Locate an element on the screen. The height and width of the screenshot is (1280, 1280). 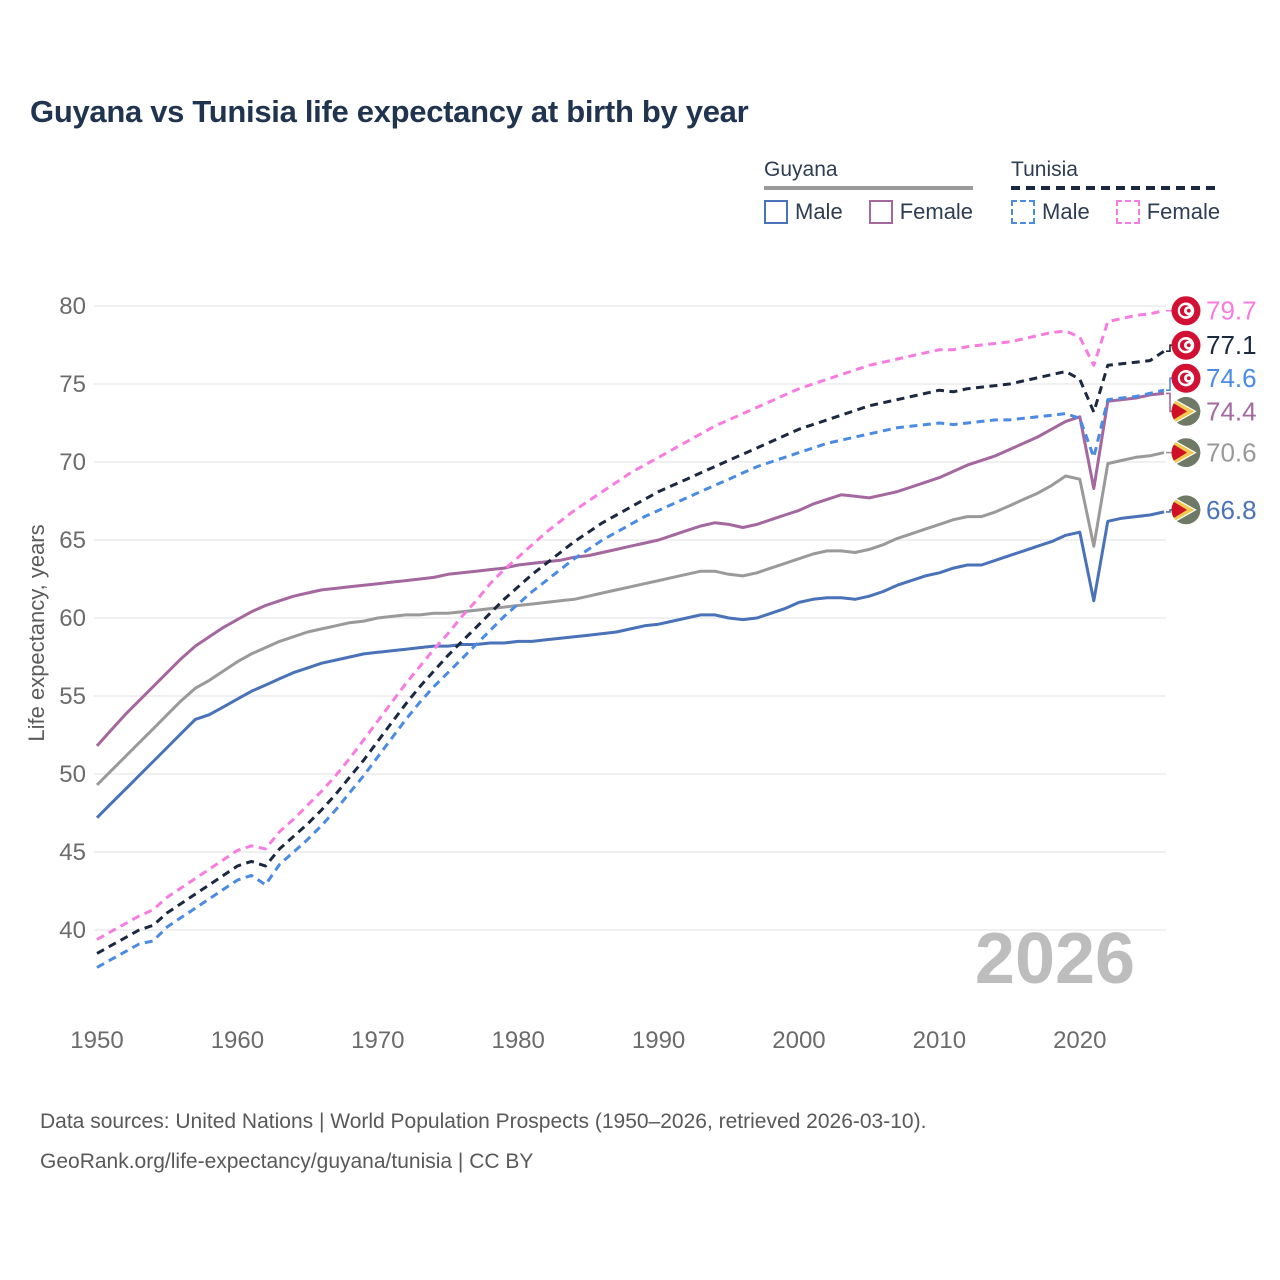
y-tick-label: 60 is located at coordinates (72, 618).